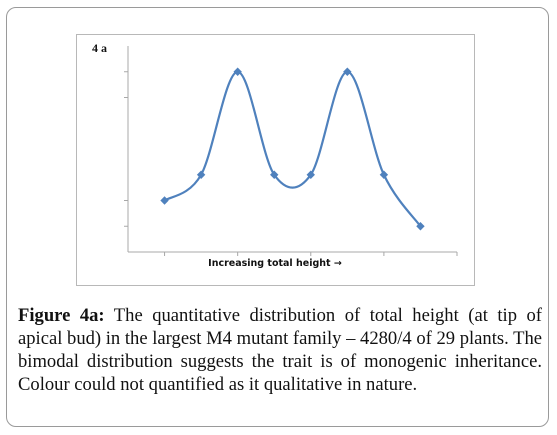  I want to click on panel-label: 4 a, so click(99, 48).